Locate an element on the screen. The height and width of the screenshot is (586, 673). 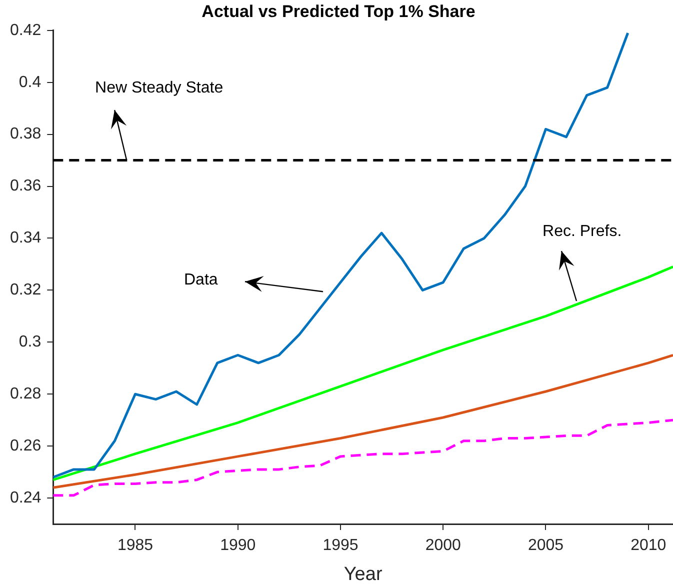
line-series is located at coordinates (363, 457).